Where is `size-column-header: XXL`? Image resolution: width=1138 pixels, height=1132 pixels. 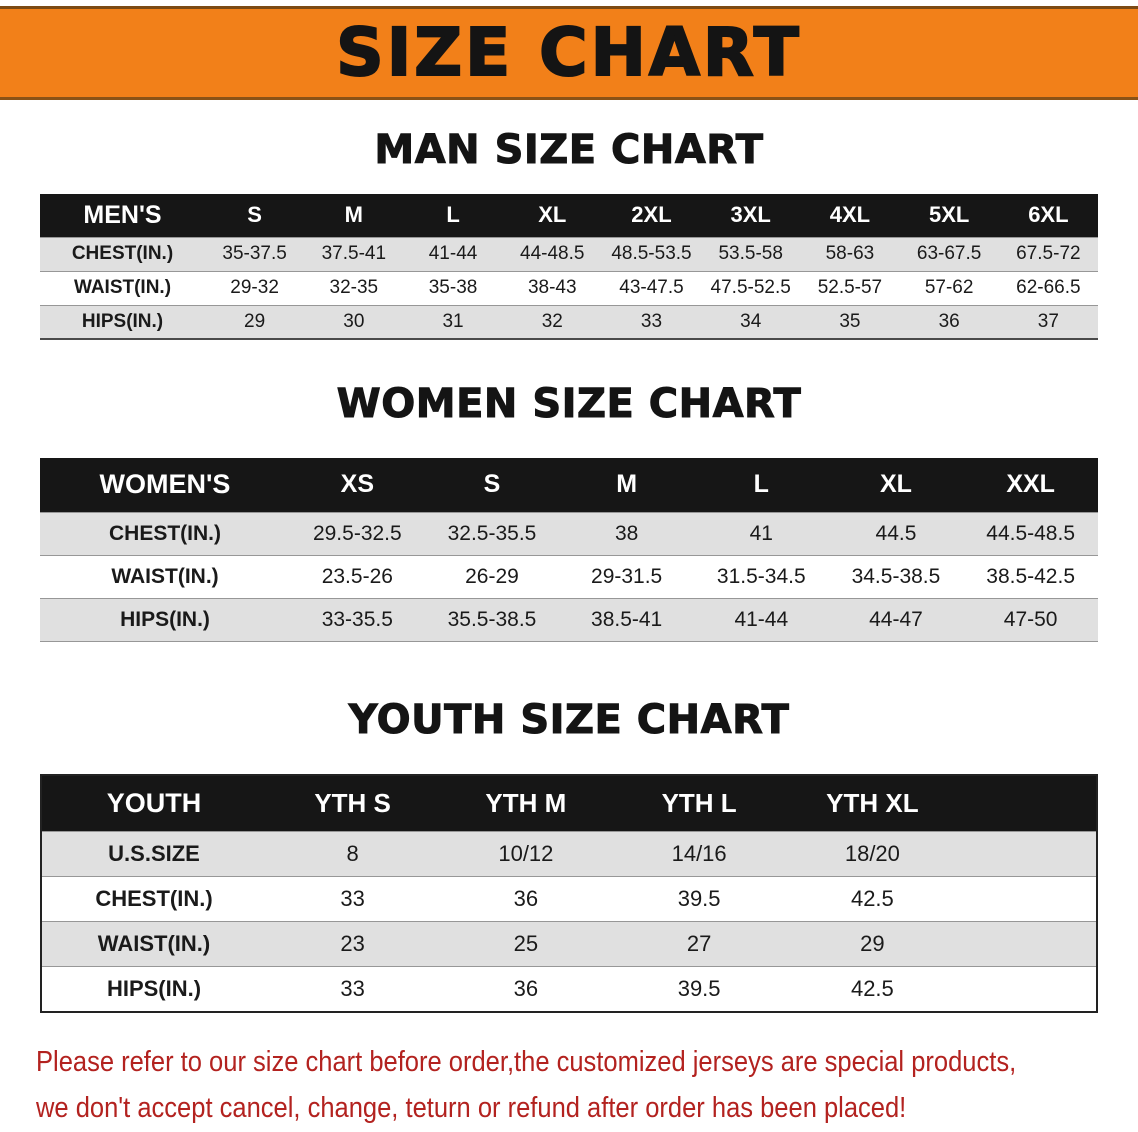
size-column-header: XXL is located at coordinates (1030, 485).